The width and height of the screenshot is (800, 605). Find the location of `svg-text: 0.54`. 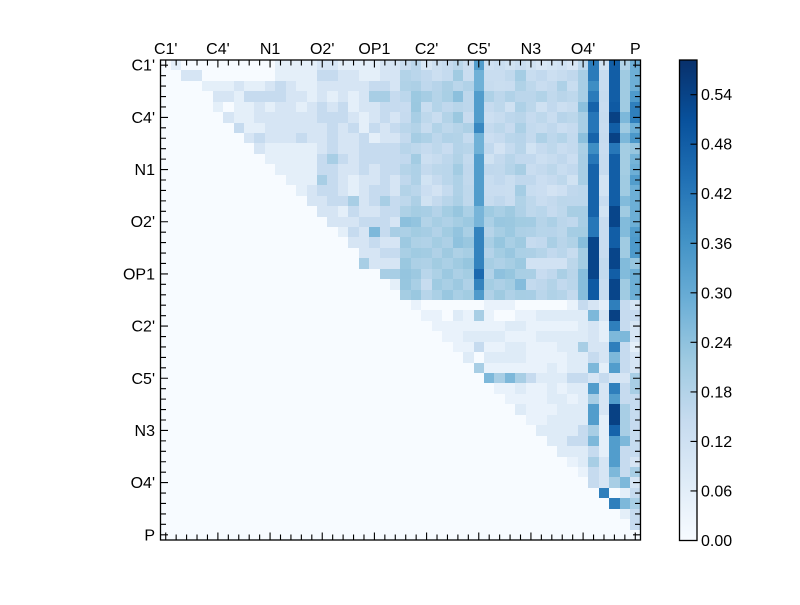

svg-text: 0.54 is located at coordinates (716, 95).